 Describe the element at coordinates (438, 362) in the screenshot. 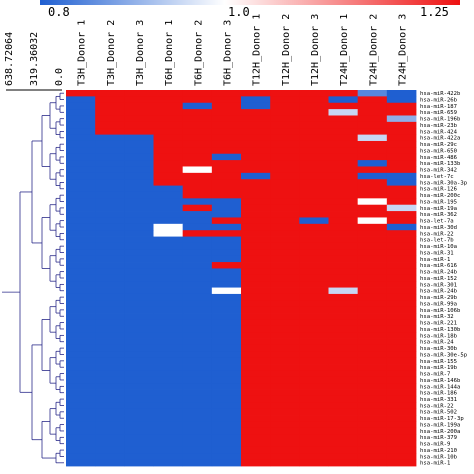

I see `row-label: hsa-miR-155` at that location.